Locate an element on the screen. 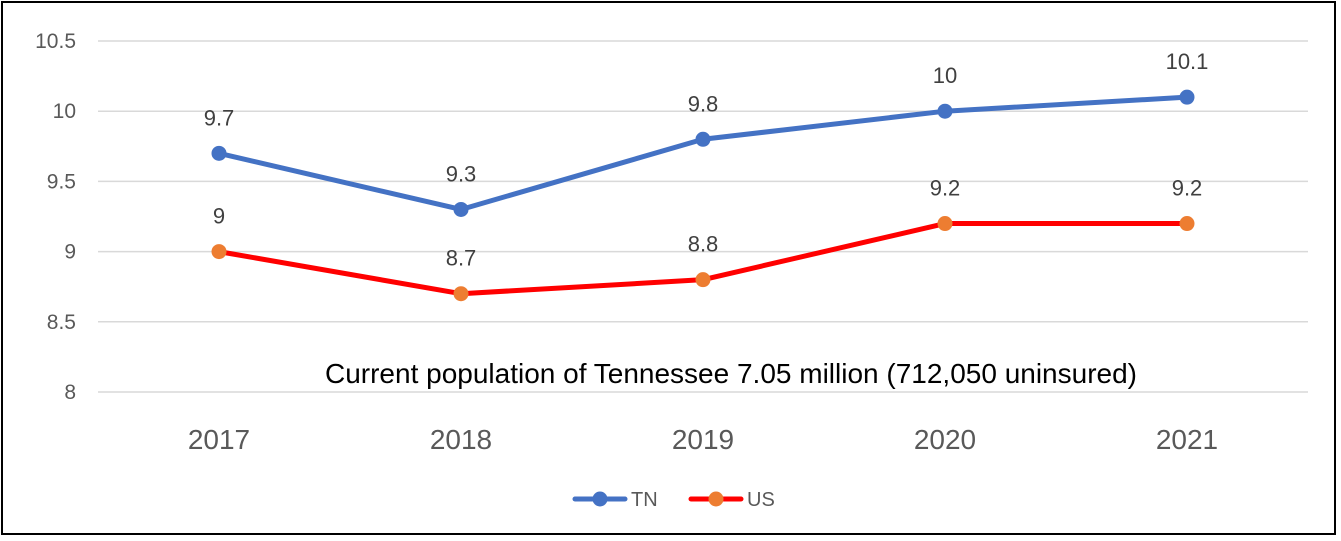 Image resolution: width=1341 pixels, height=541 pixels. x-tick-label: 2021 is located at coordinates (1187, 439).